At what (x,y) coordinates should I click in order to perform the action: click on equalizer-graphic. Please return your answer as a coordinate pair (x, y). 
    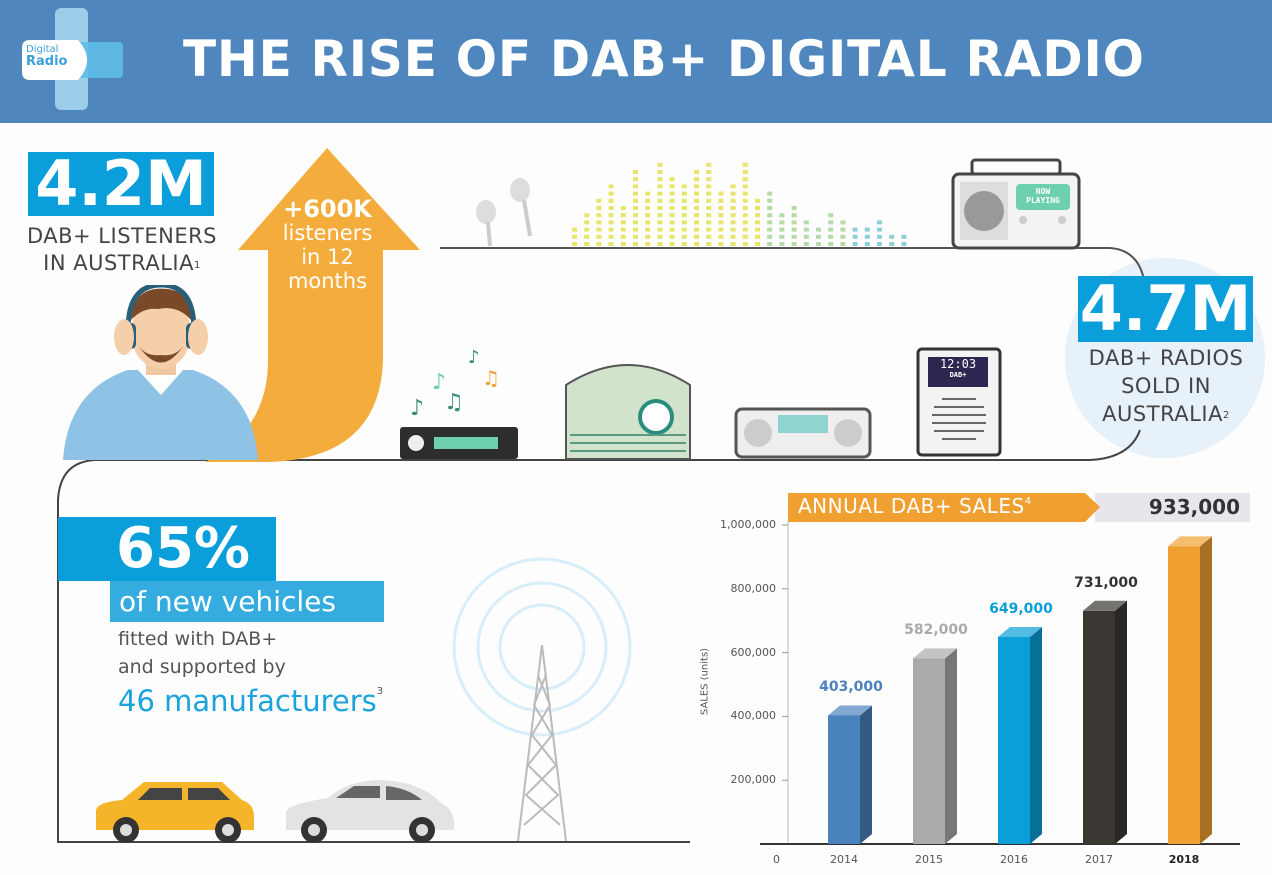
    Looking at the image, I should click on (739, 204).